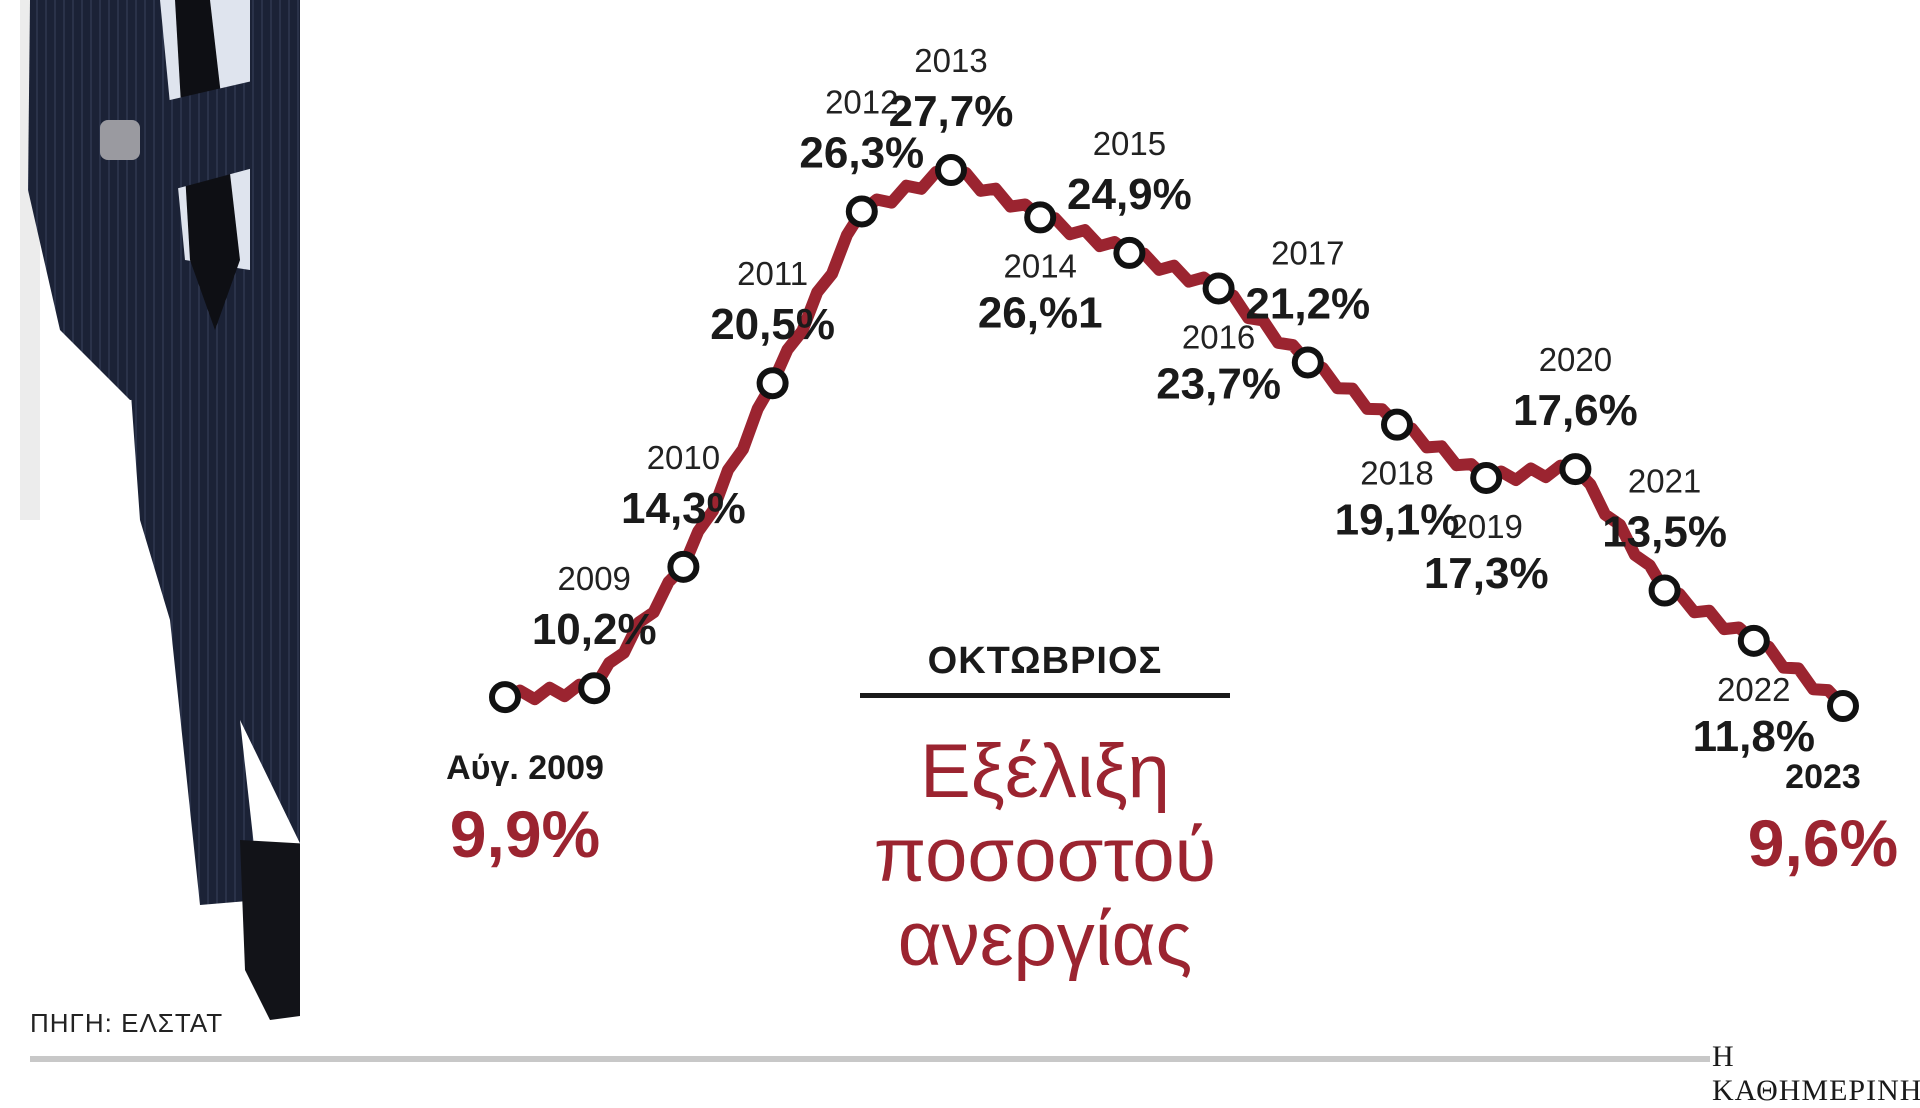  What do you see at coordinates (1045, 695) in the screenshot?
I see `subtitle-divider` at bounding box center [1045, 695].